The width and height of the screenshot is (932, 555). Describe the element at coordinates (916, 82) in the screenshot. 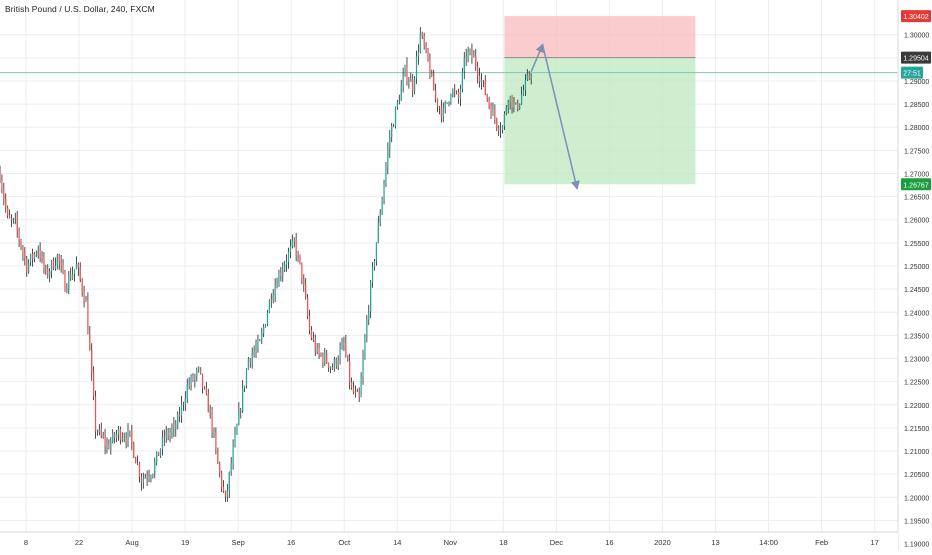

I see `y-tick-label: 1.29000` at that location.